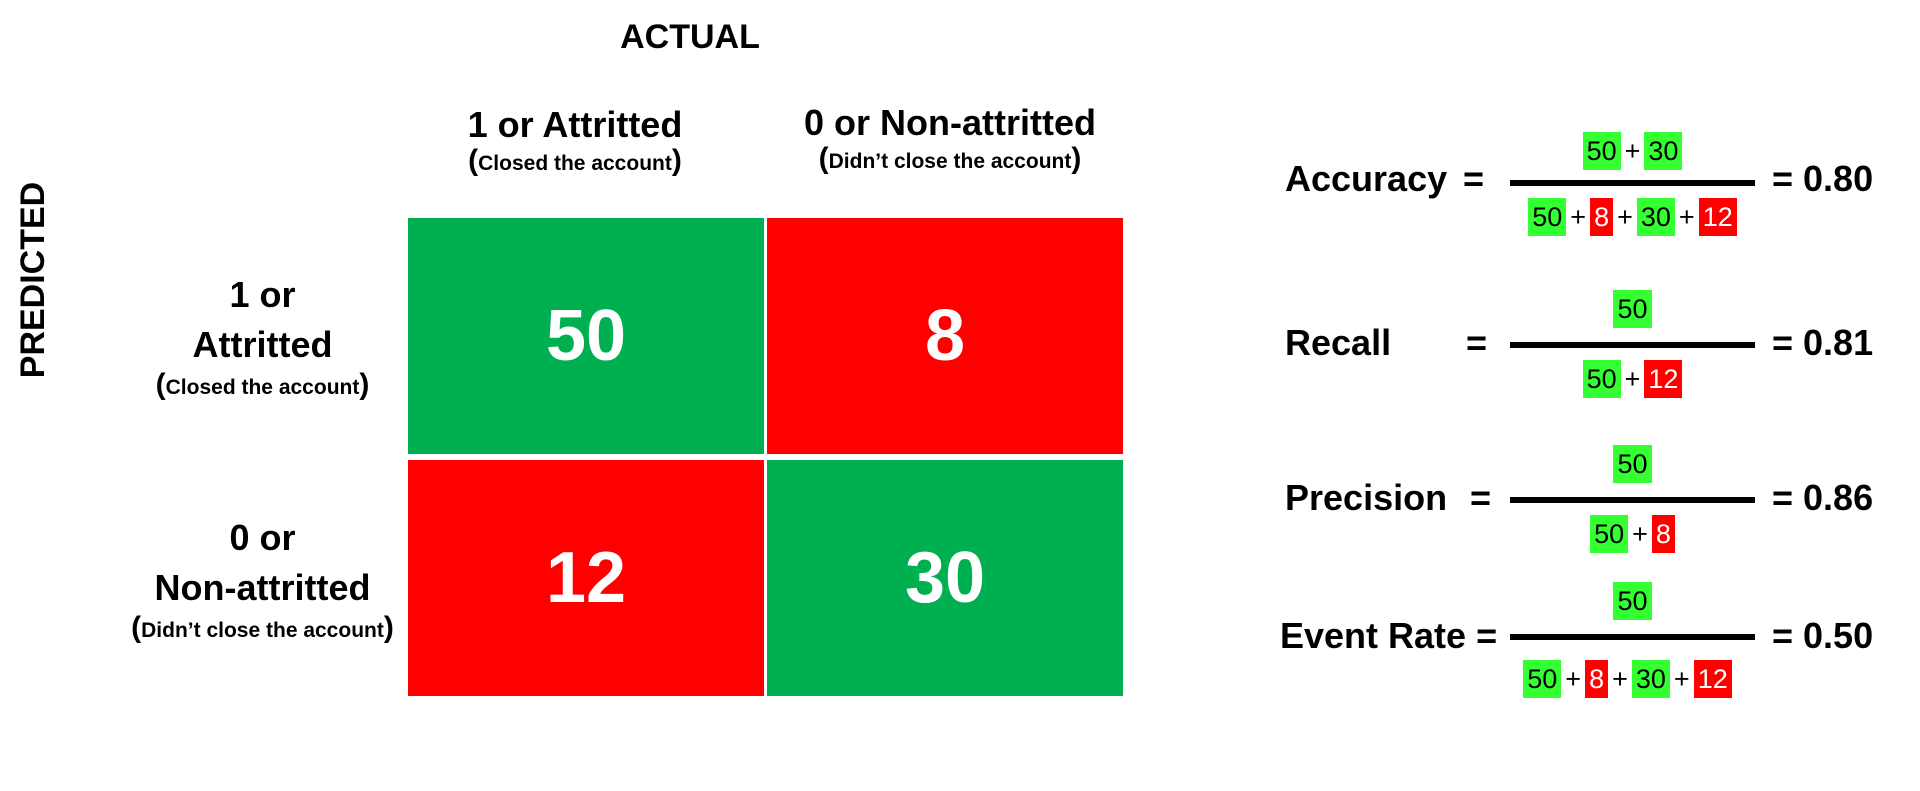 Image resolution: width=1920 pixels, height=791 pixels. I want to click on matrix-cell-true-positive: 50, so click(586, 336).